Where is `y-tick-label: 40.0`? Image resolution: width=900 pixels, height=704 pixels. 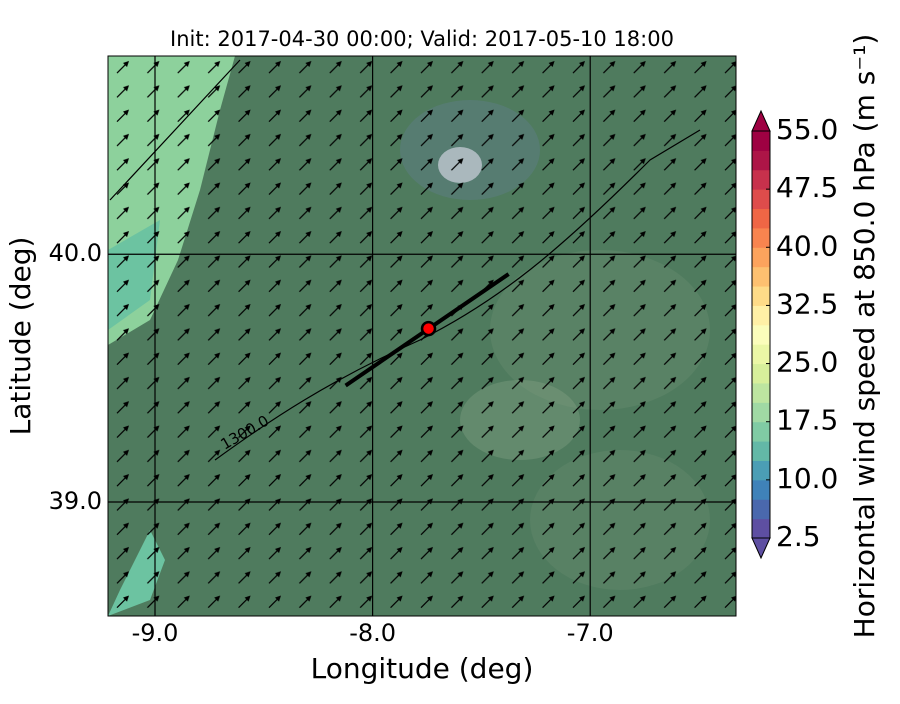 y-tick-label: 40.0 is located at coordinates (75, 253).